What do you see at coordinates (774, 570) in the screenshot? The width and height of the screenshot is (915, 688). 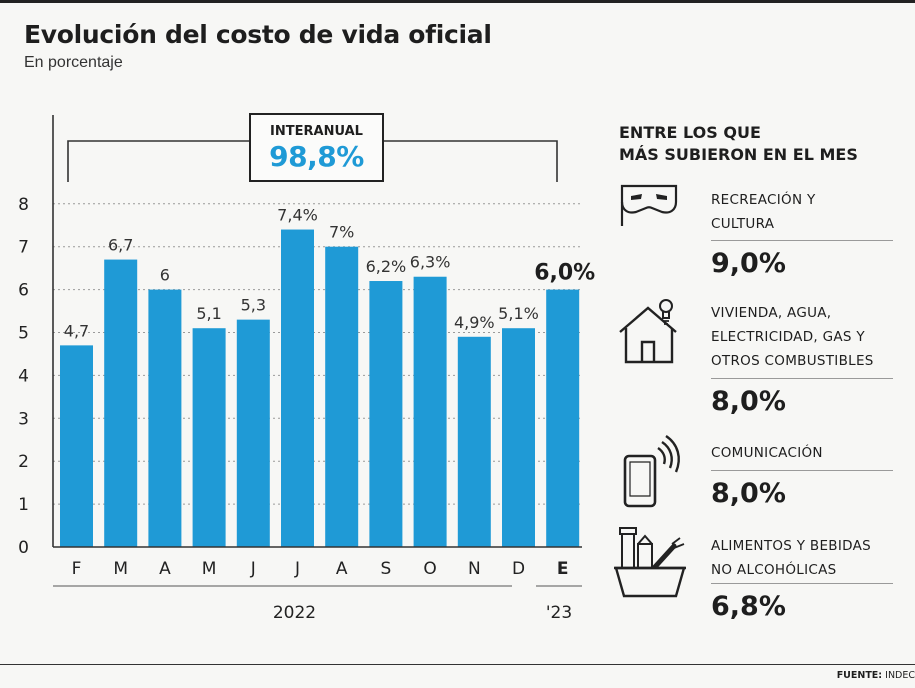 I see `category-name-line: NO ALCOHÓLICAS` at bounding box center [774, 570].